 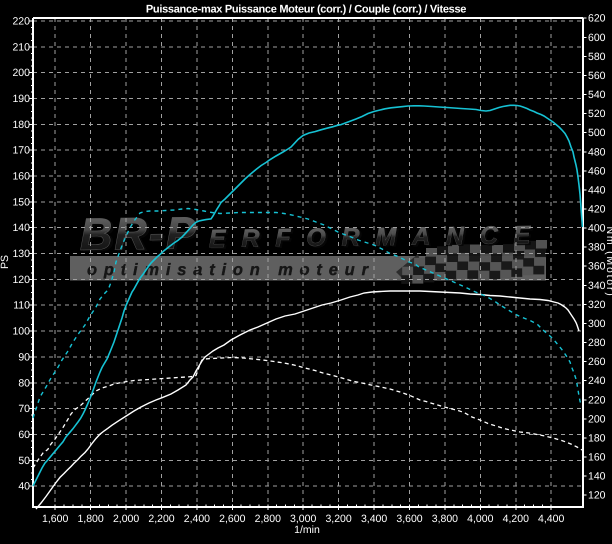 What do you see at coordinates (21, 332) in the screenshot?
I see `svg-text: 100` at bounding box center [21, 332].